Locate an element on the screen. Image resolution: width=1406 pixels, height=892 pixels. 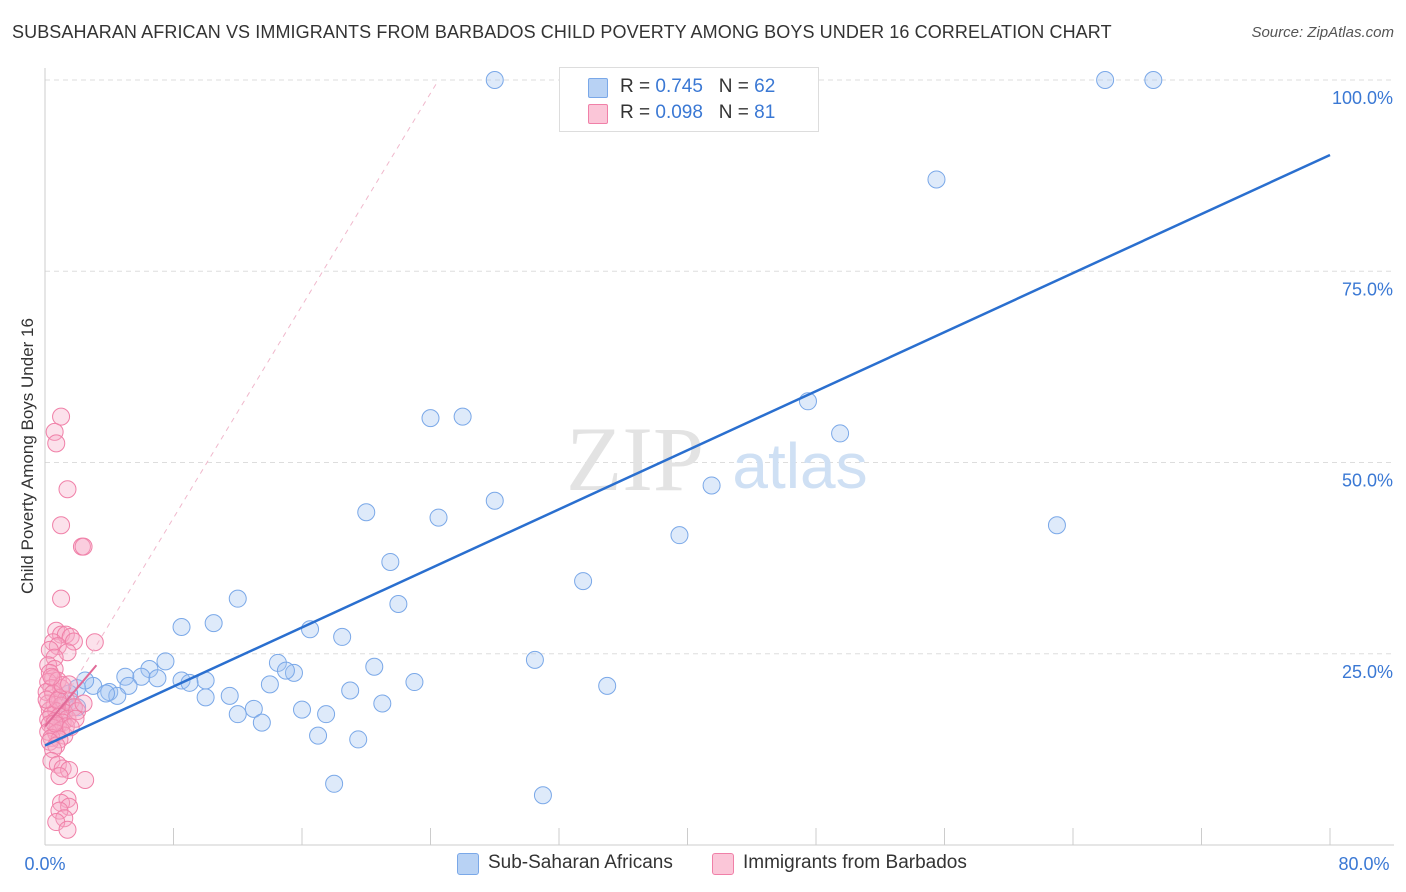
y-tick-label: 50.0% is located at coordinates (1367, 481).